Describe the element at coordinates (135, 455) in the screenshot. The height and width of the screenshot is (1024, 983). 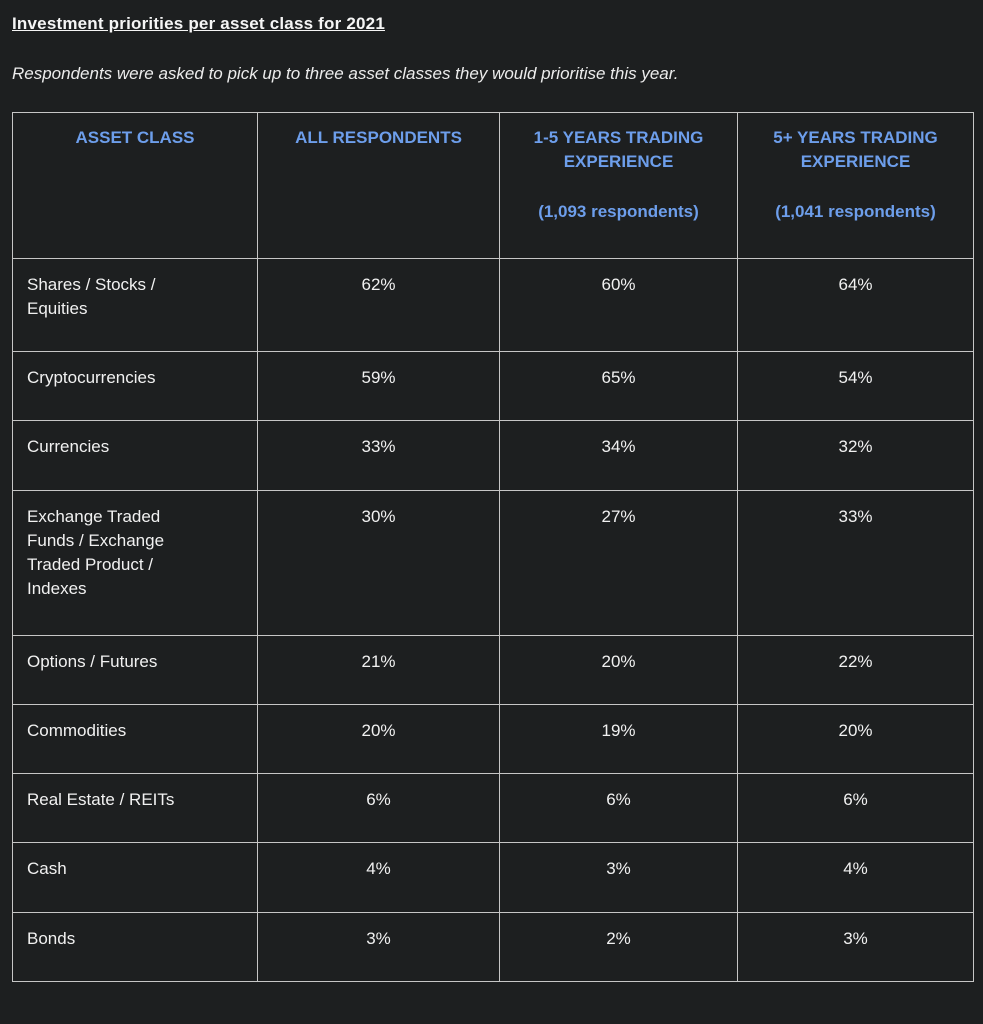
I see `asset-name-cell: Currencies` at that location.